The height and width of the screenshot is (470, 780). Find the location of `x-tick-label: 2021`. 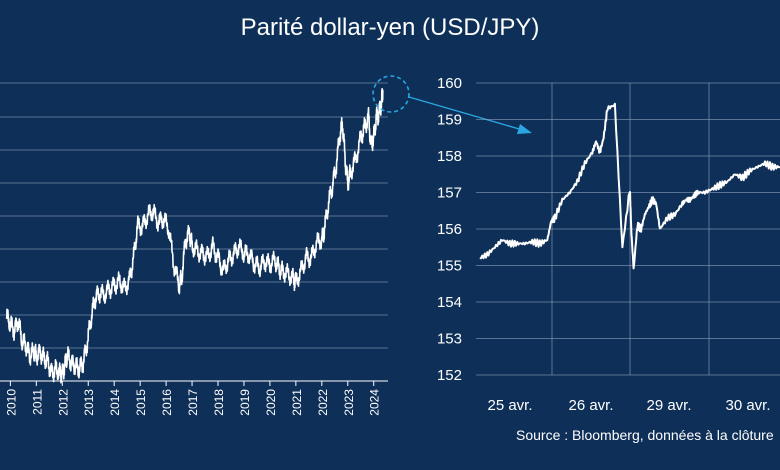

x-tick-label: 2021 is located at coordinates (297, 402).